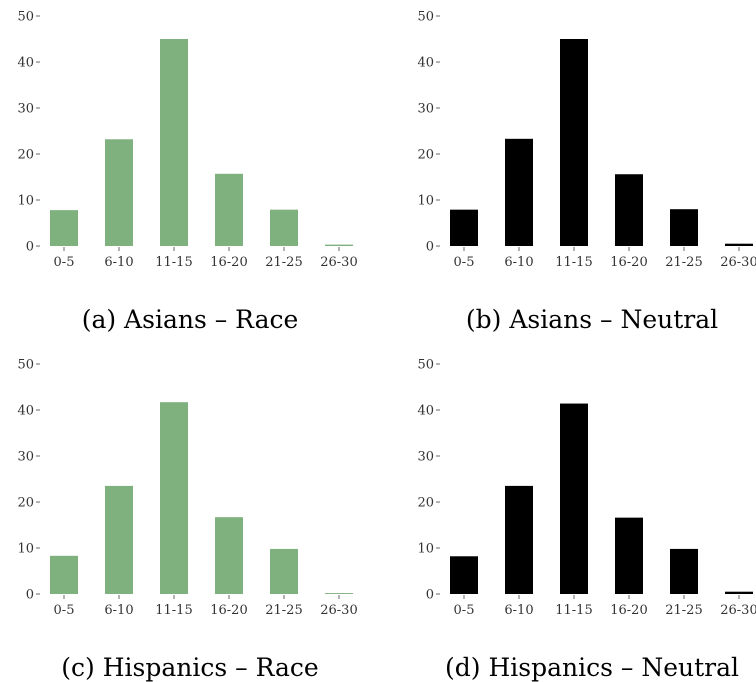 Image resolution: width=756 pixels, height=682 pixels. Describe the element at coordinates (592, 667) in the screenshot. I see `panel-caption: (d) Hispanics – Neutral` at that location.